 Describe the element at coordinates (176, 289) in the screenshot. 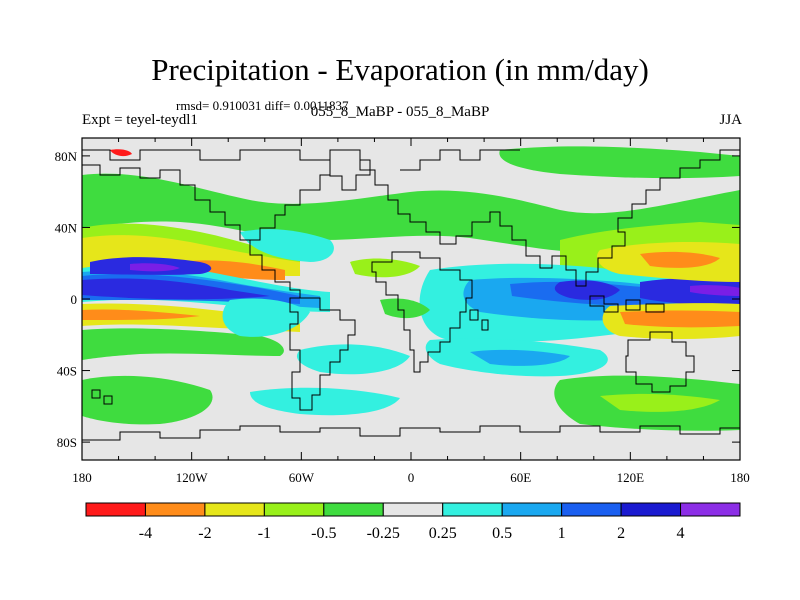

I see `field-equatorial-darkblue` at that location.